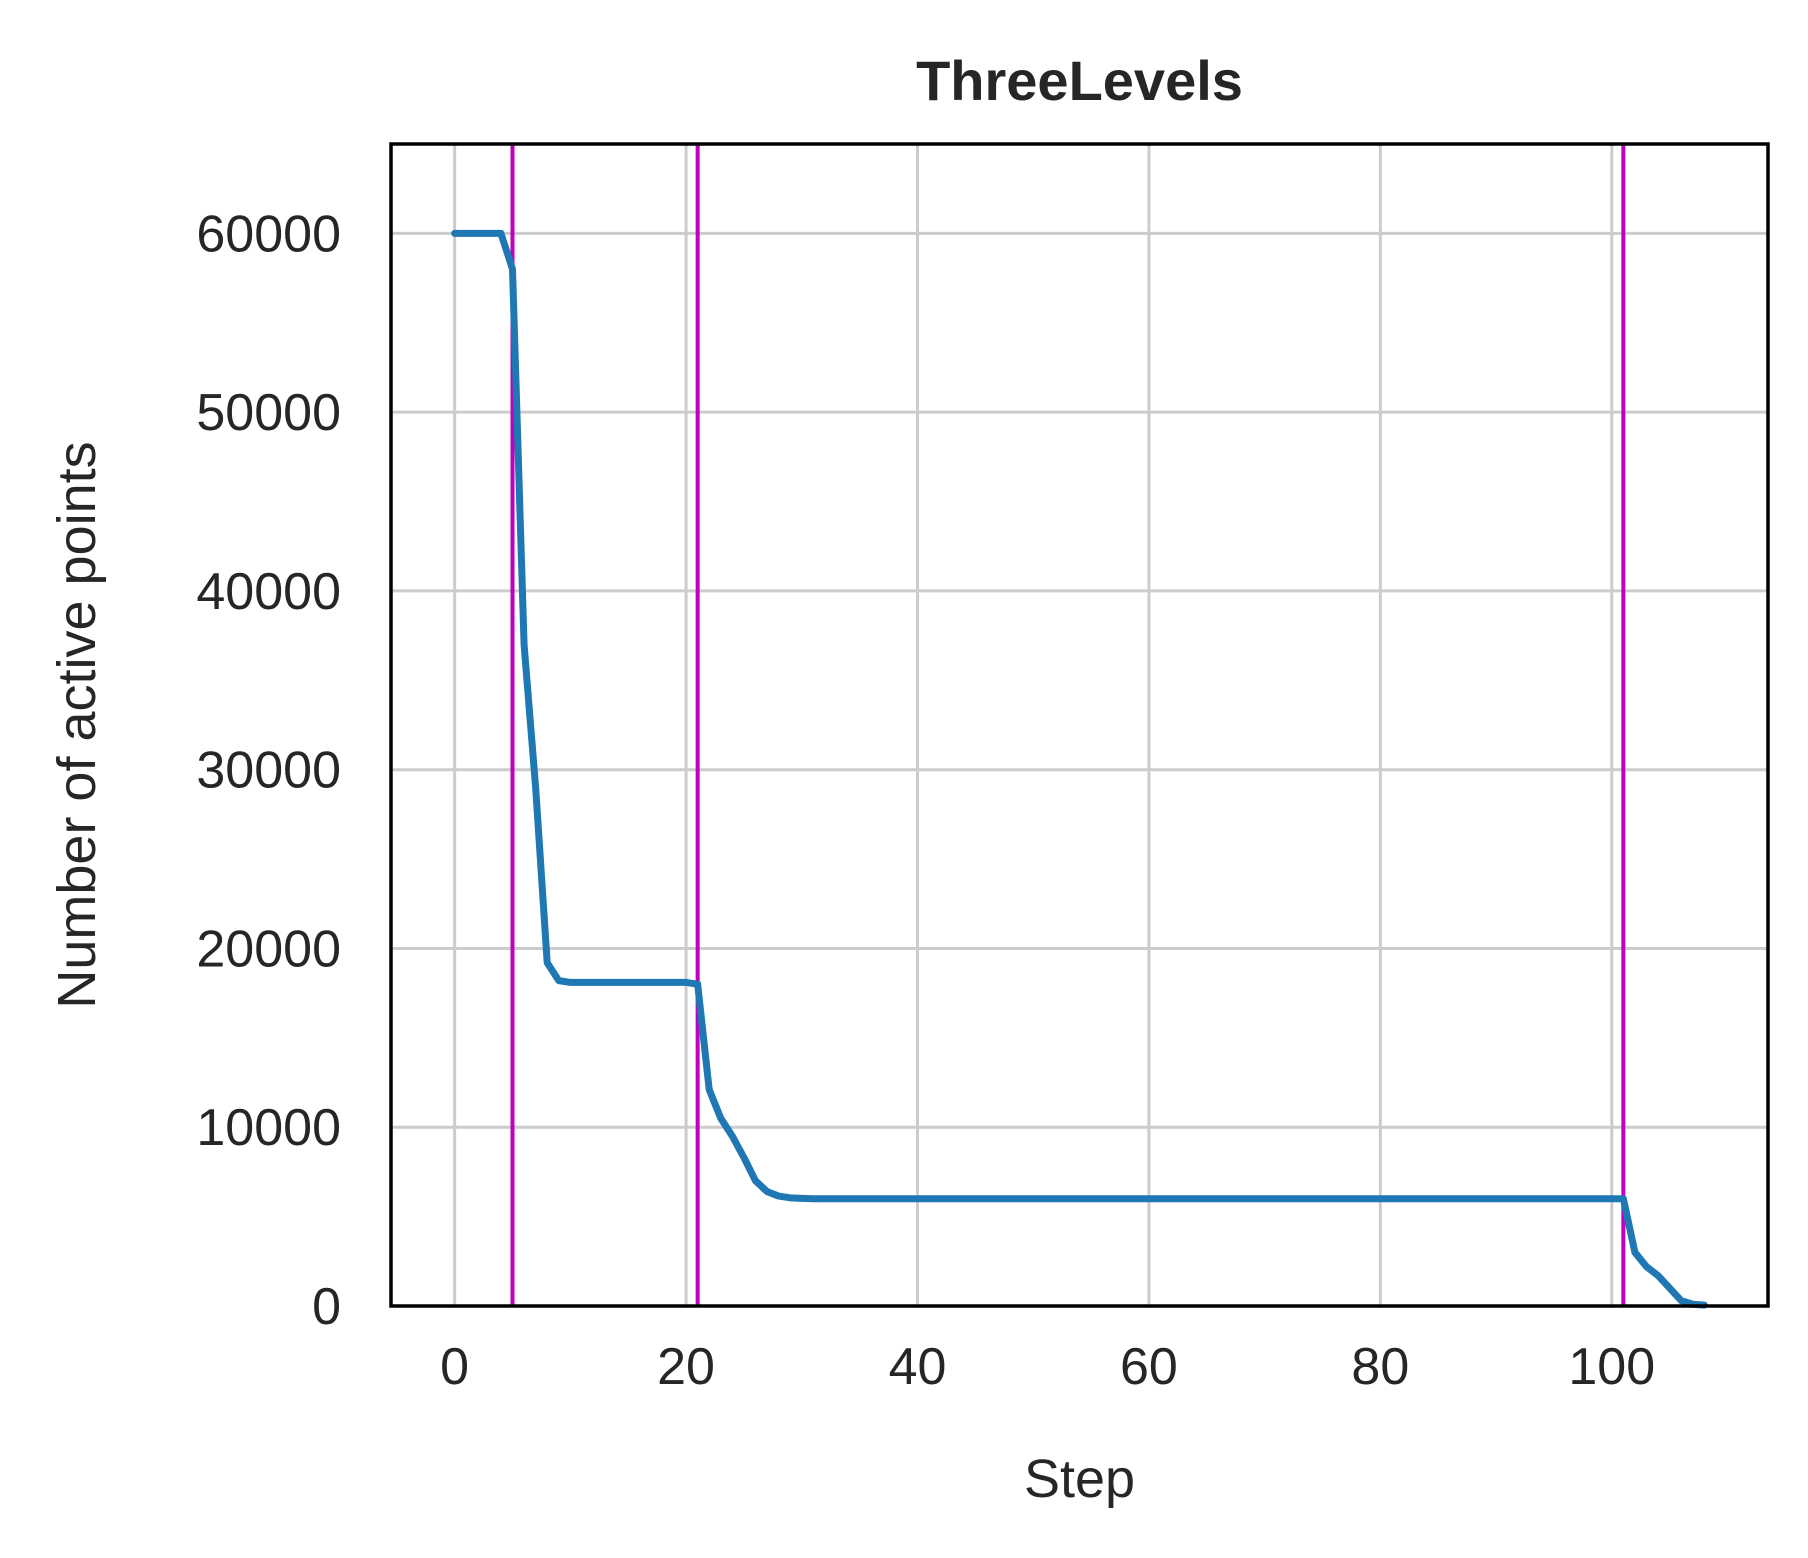  What do you see at coordinates (1611, 1367) in the screenshot?
I see `x-tick-label: 100` at bounding box center [1611, 1367].